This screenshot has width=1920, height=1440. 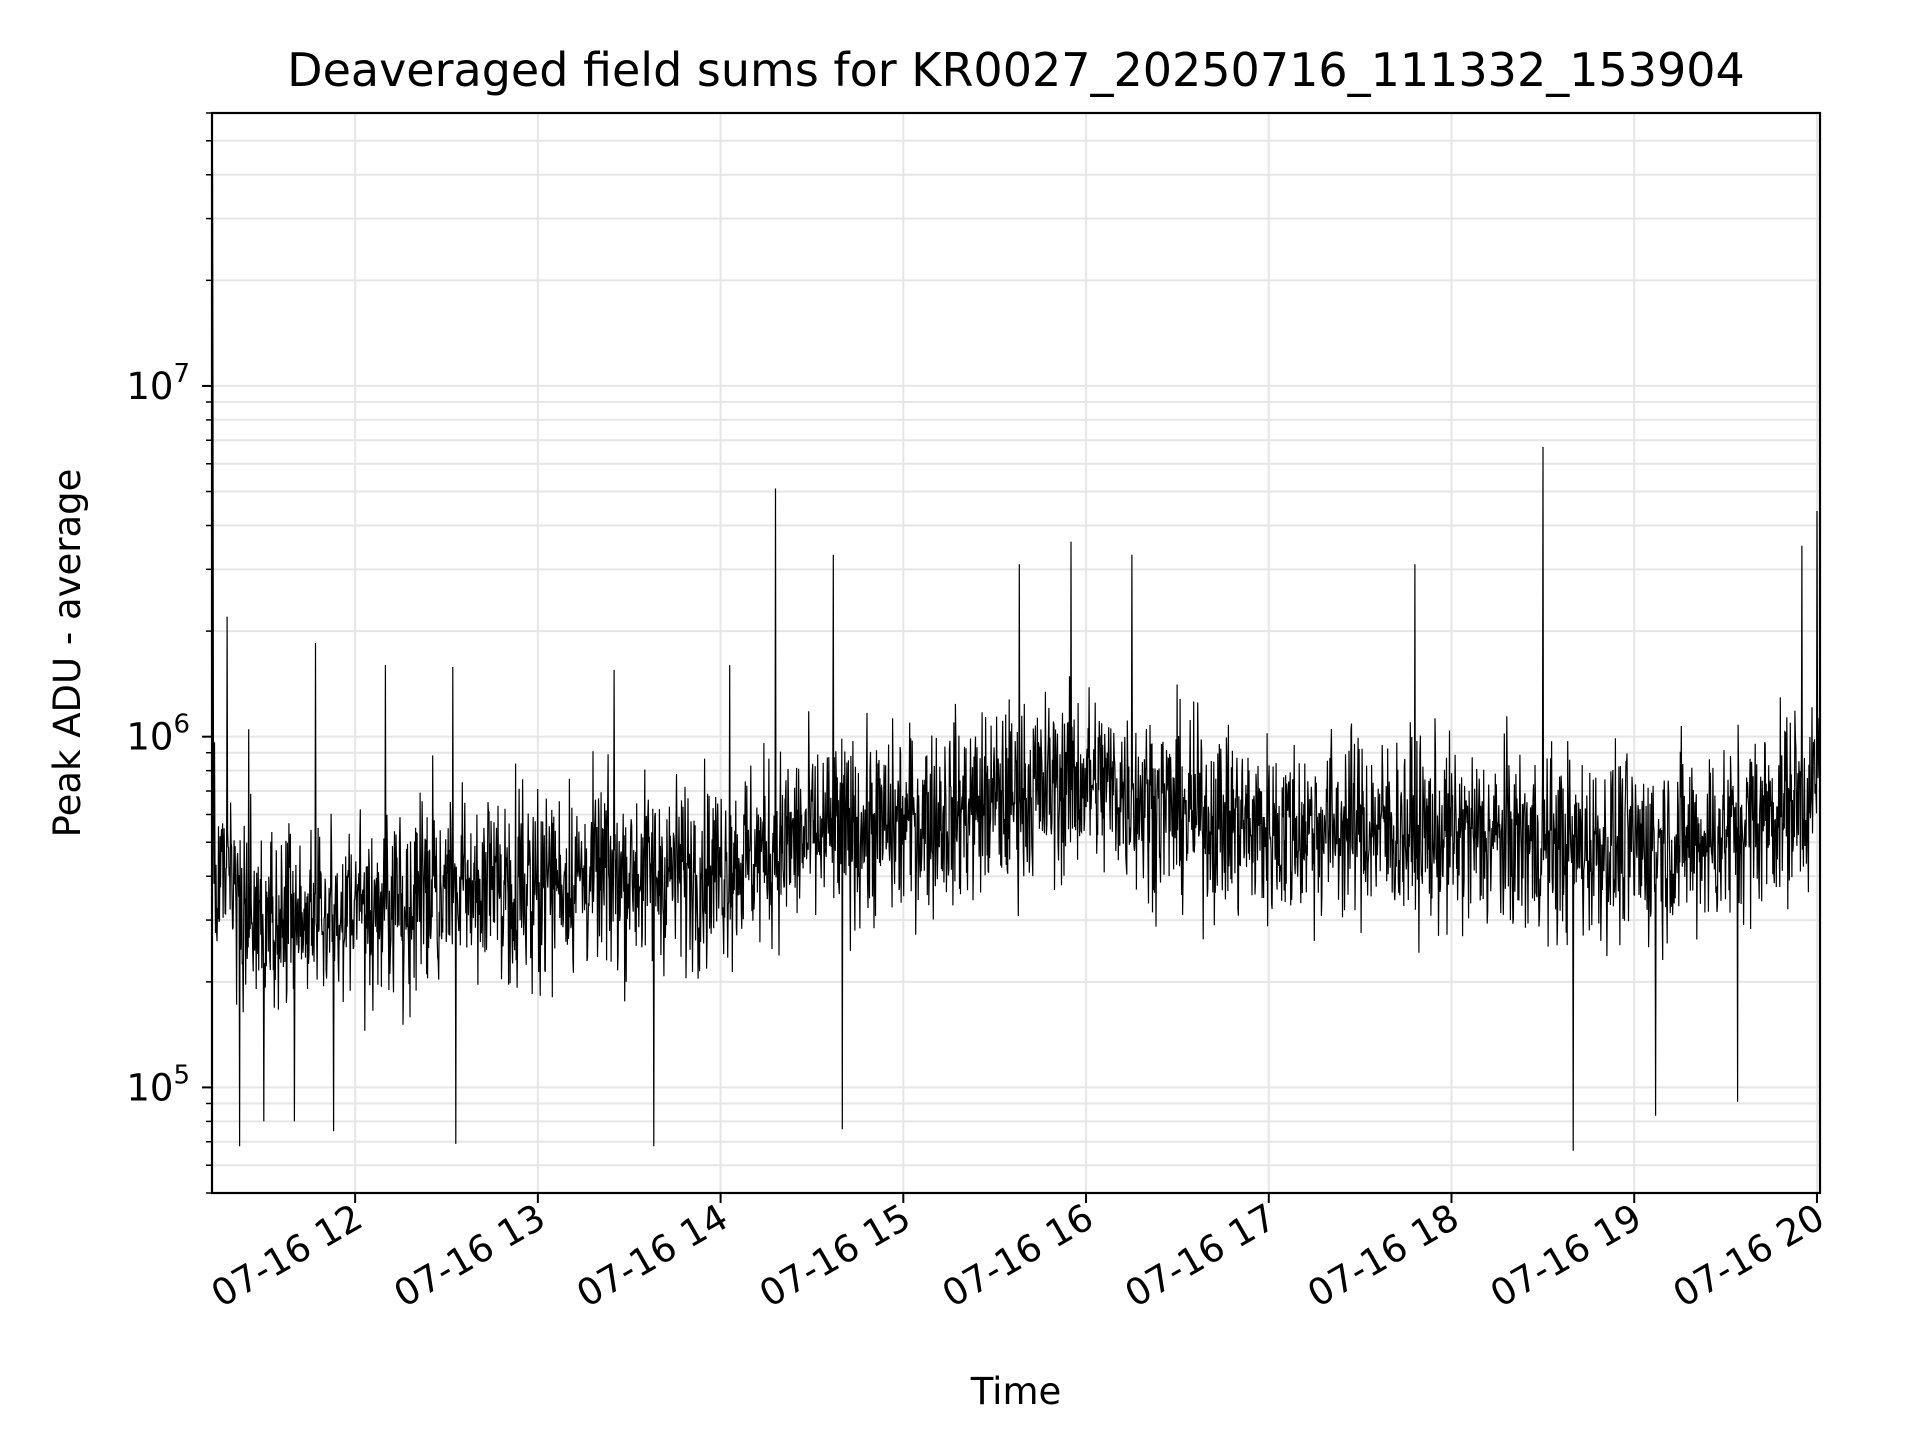 What do you see at coordinates (158, 383) in the screenshot?
I see `y-tick-label: 10⁷` at bounding box center [158, 383].